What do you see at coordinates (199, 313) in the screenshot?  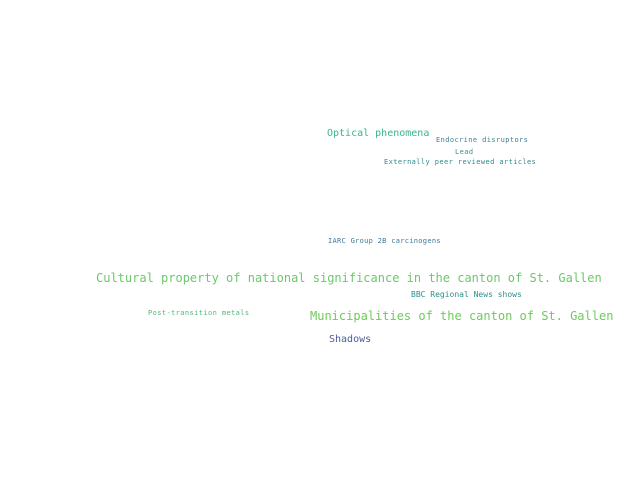 I see `word-post-transition-metals: Post-transition metals` at bounding box center [199, 313].